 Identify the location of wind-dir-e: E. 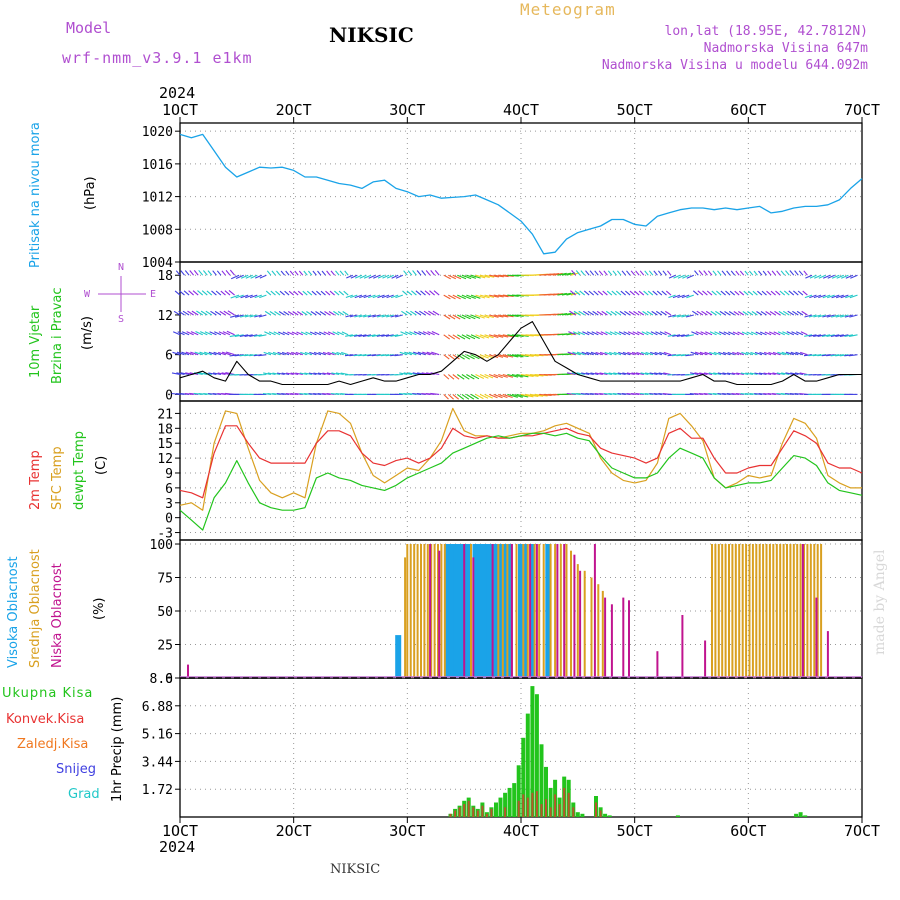
(153, 294).